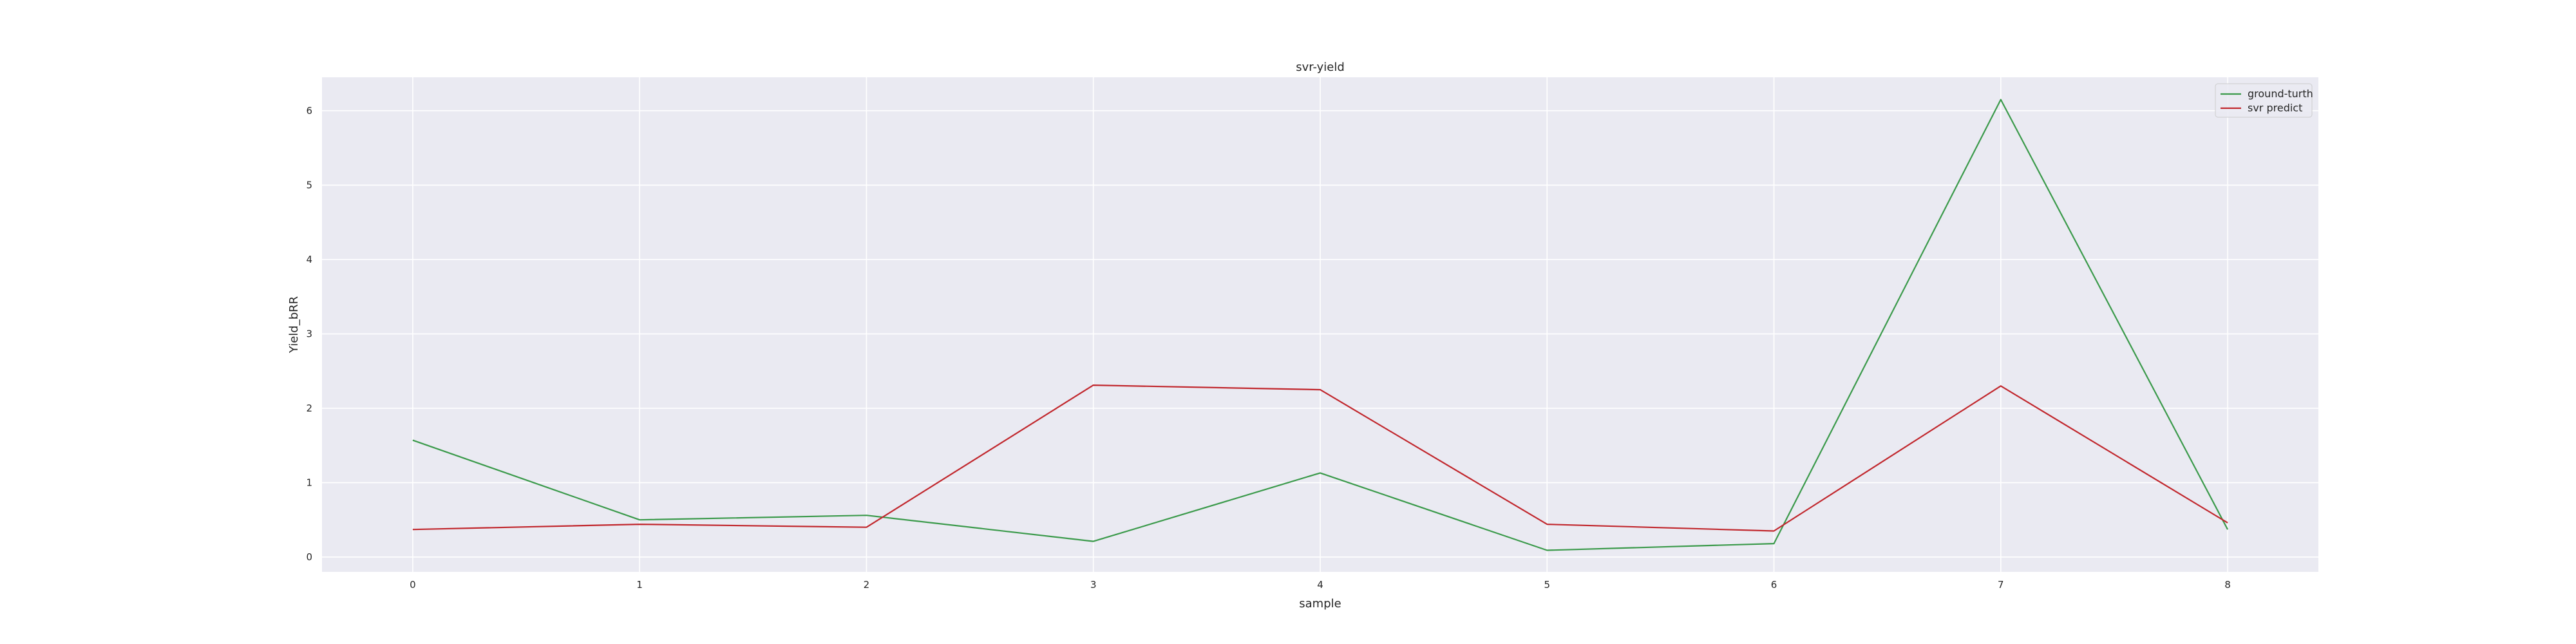  Describe the element at coordinates (2275, 108) in the screenshot. I see `legend-label-svr-predict: svr predict` at that location.